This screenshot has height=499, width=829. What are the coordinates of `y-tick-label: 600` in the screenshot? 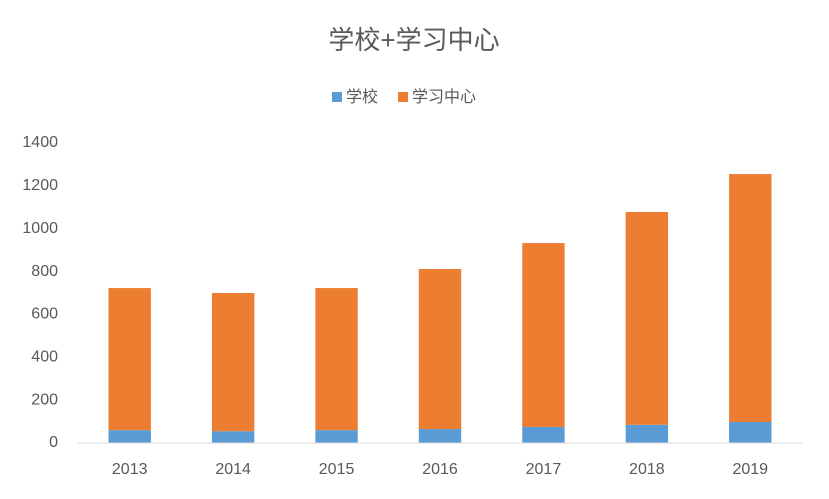 It's located at (44, 314).